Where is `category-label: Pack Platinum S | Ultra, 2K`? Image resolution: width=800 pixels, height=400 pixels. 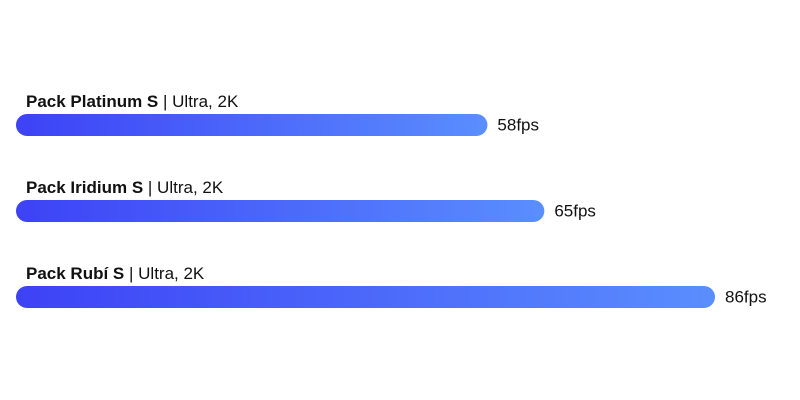
category-label: Pack Platinum S | Ultra, 2K is located at coordinates (132, 101).